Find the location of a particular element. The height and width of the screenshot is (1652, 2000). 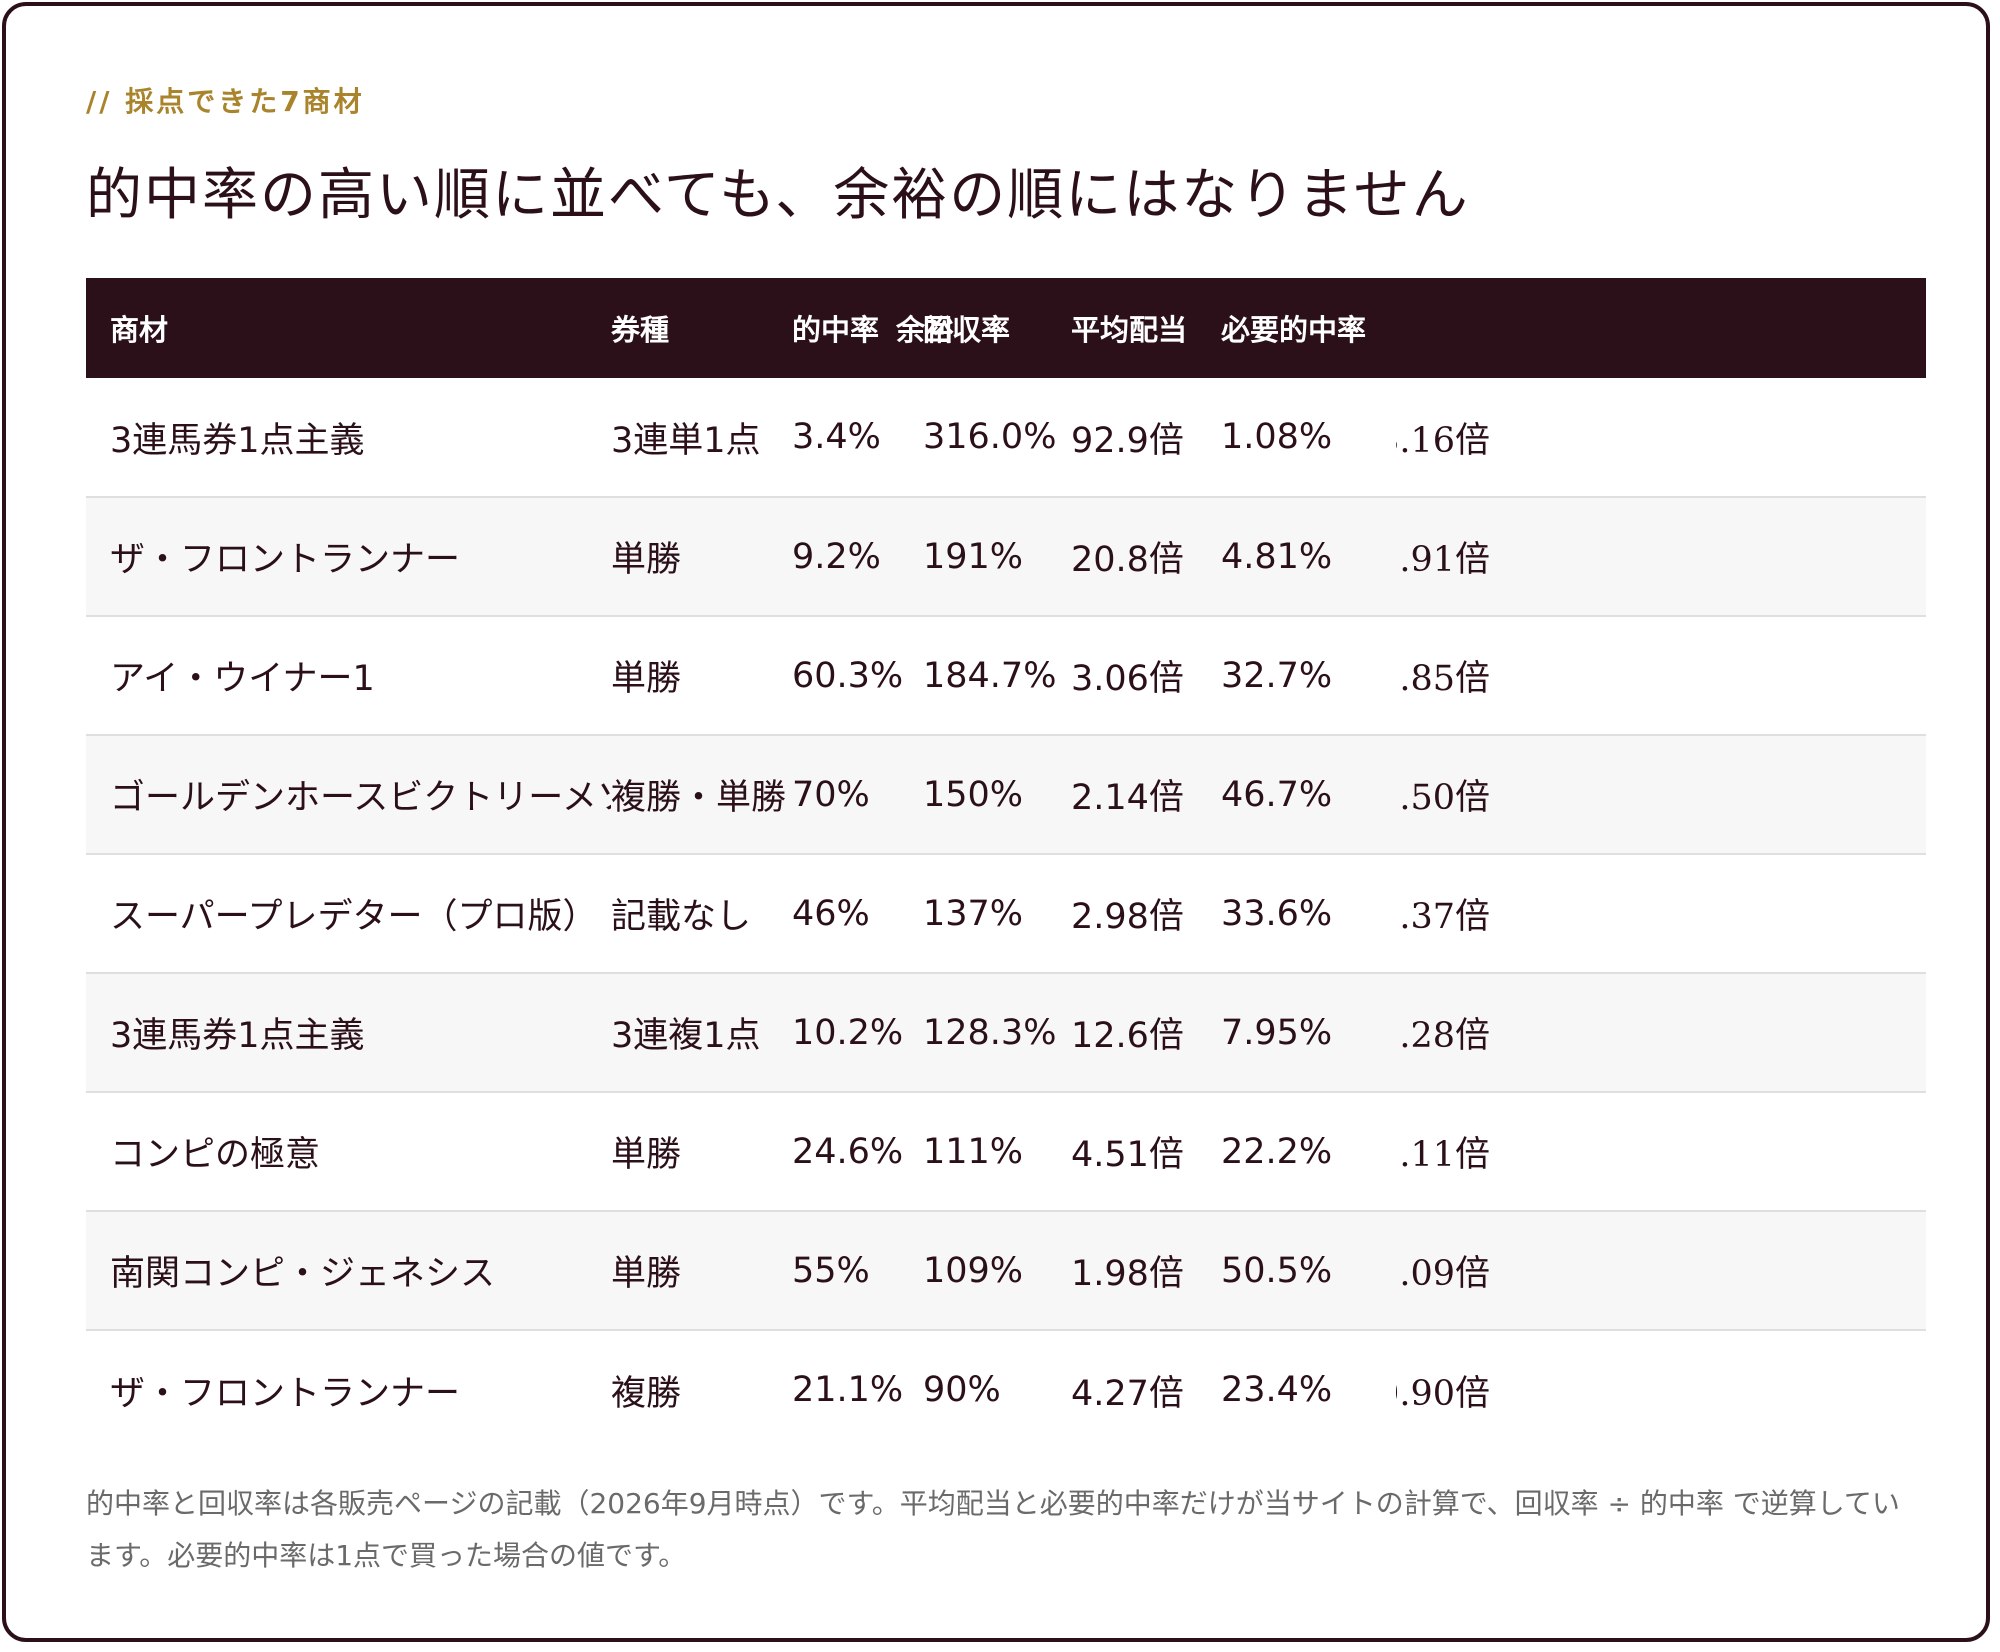

cell-hit-rate: 46% is located at coordinates (831, 913).